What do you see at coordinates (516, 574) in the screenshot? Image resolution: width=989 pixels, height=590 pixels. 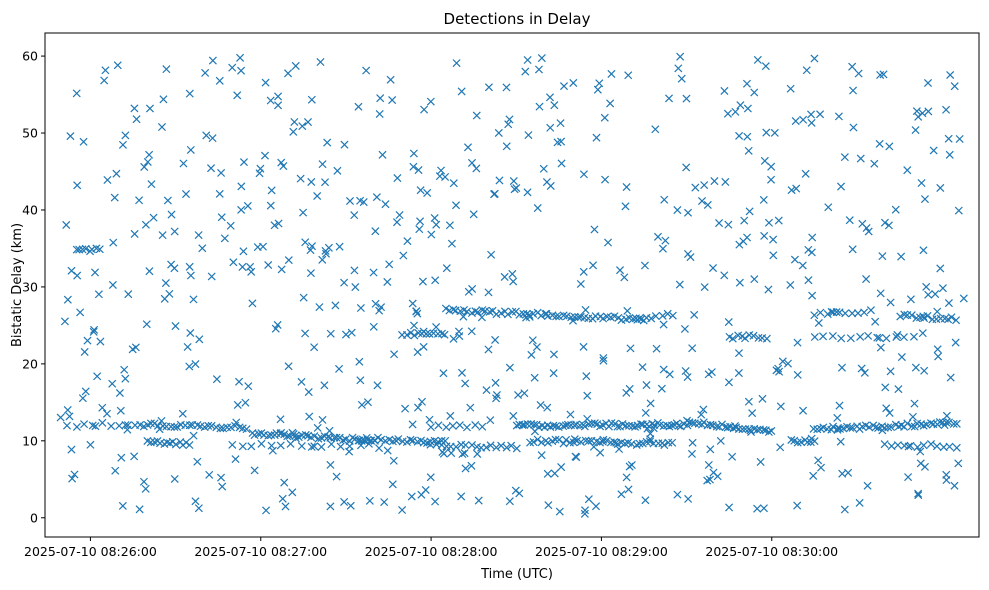 I see `x-axis-label: Time (UTC)` at bounding box center [516, 574].